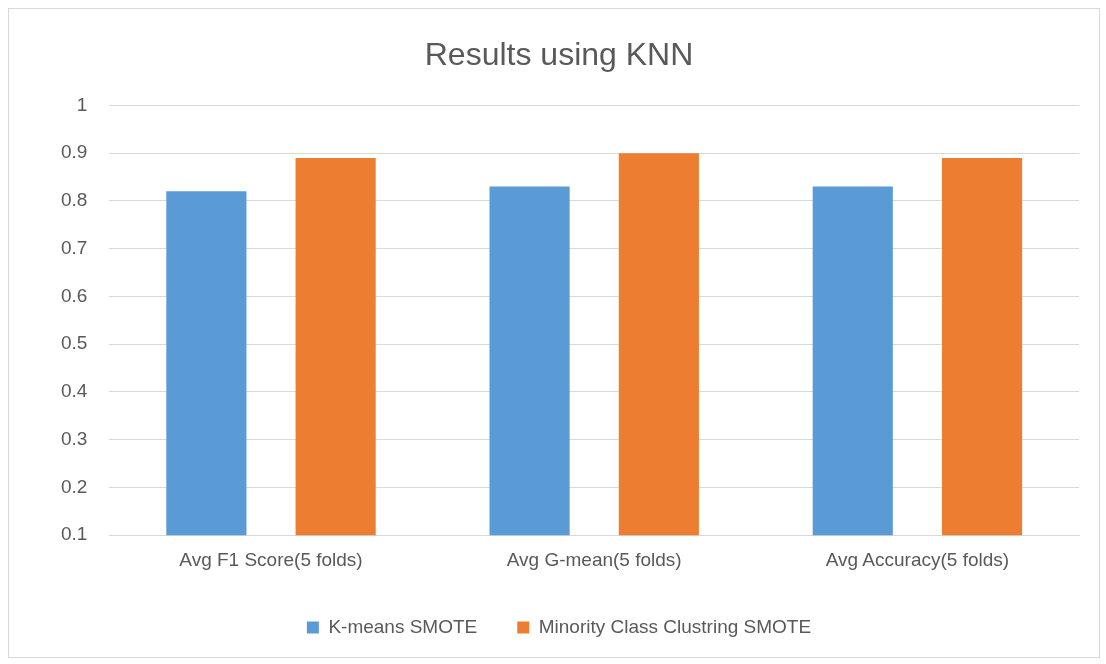 The width and height of the screenshot is (1106, 664). What do you see at coordinates (74, 343) in the screenshot?
I see `y-tick-label: 0.5` at bounding box center [74, 343].